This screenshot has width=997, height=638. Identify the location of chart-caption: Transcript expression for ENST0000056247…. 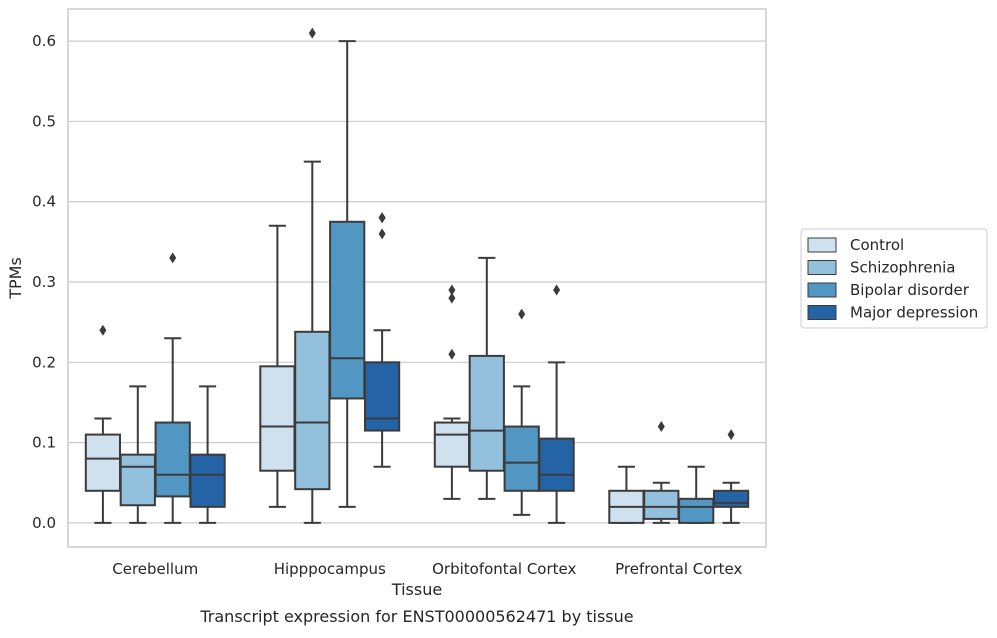
(416, 616).